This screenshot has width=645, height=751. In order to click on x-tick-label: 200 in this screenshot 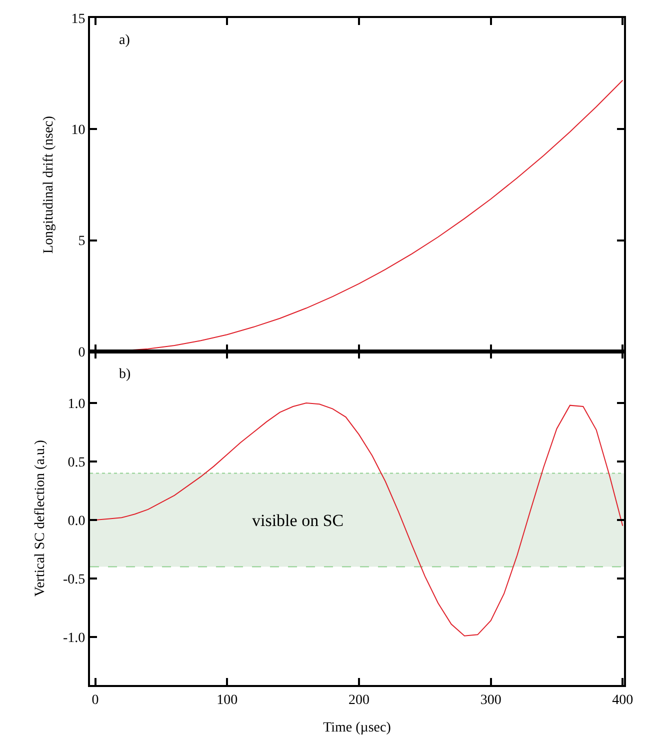, I will do `click(359, 700)`.